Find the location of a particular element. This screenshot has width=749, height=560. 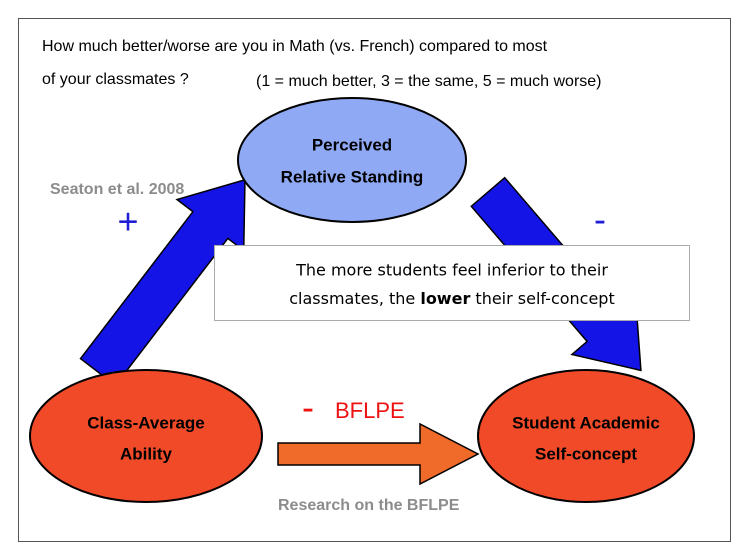

arrow-right is located at coordinates (378, 454).